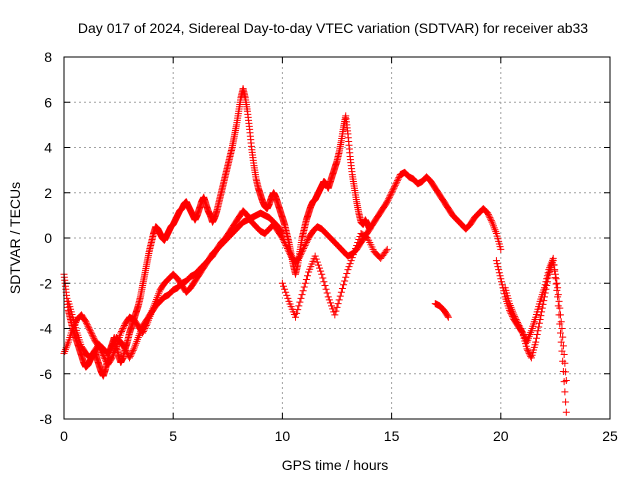 The image size is (640, 480). What do you see at coordinates (15, 238) in the screenshot?
I see `y-axis-label: SDTVAR / TECUs` at bounding box center [15, 238].